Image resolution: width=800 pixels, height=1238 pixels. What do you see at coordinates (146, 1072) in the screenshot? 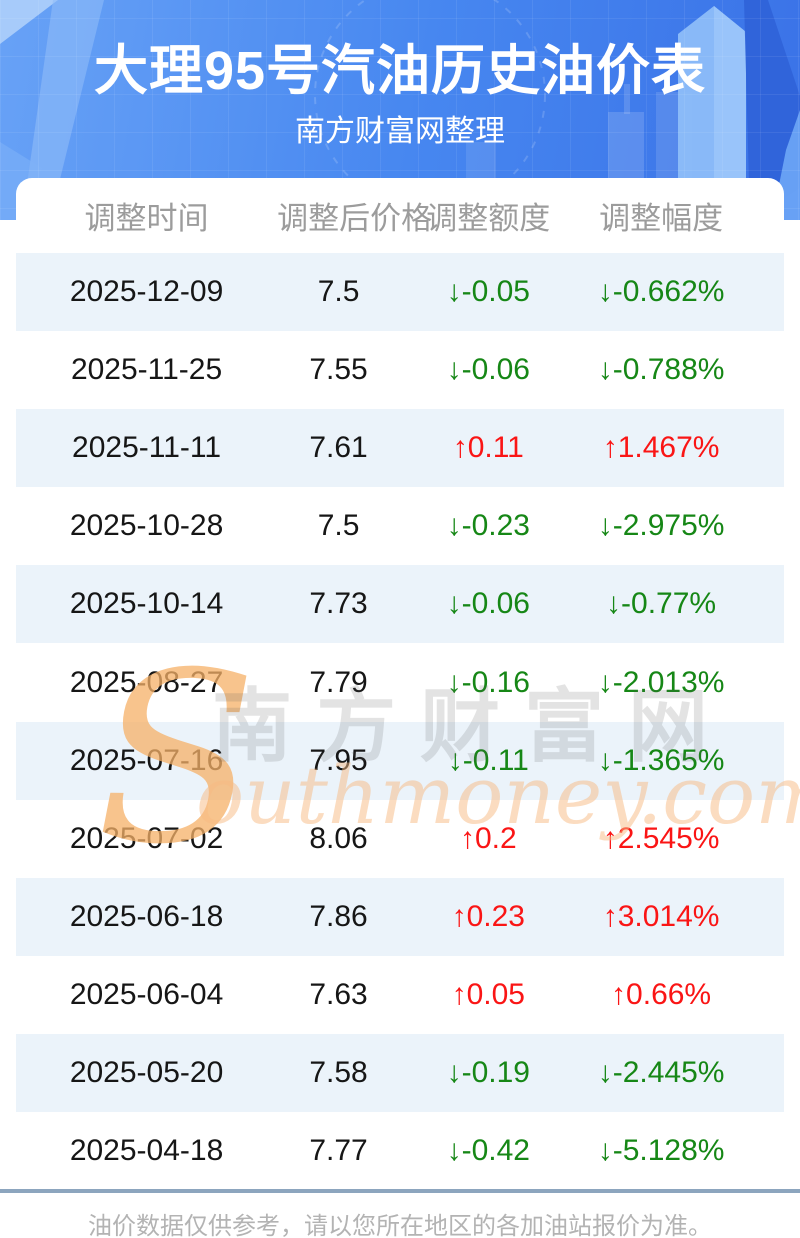
I see `cell-date: 2025-05-20` at bounding box center [146, 1072].